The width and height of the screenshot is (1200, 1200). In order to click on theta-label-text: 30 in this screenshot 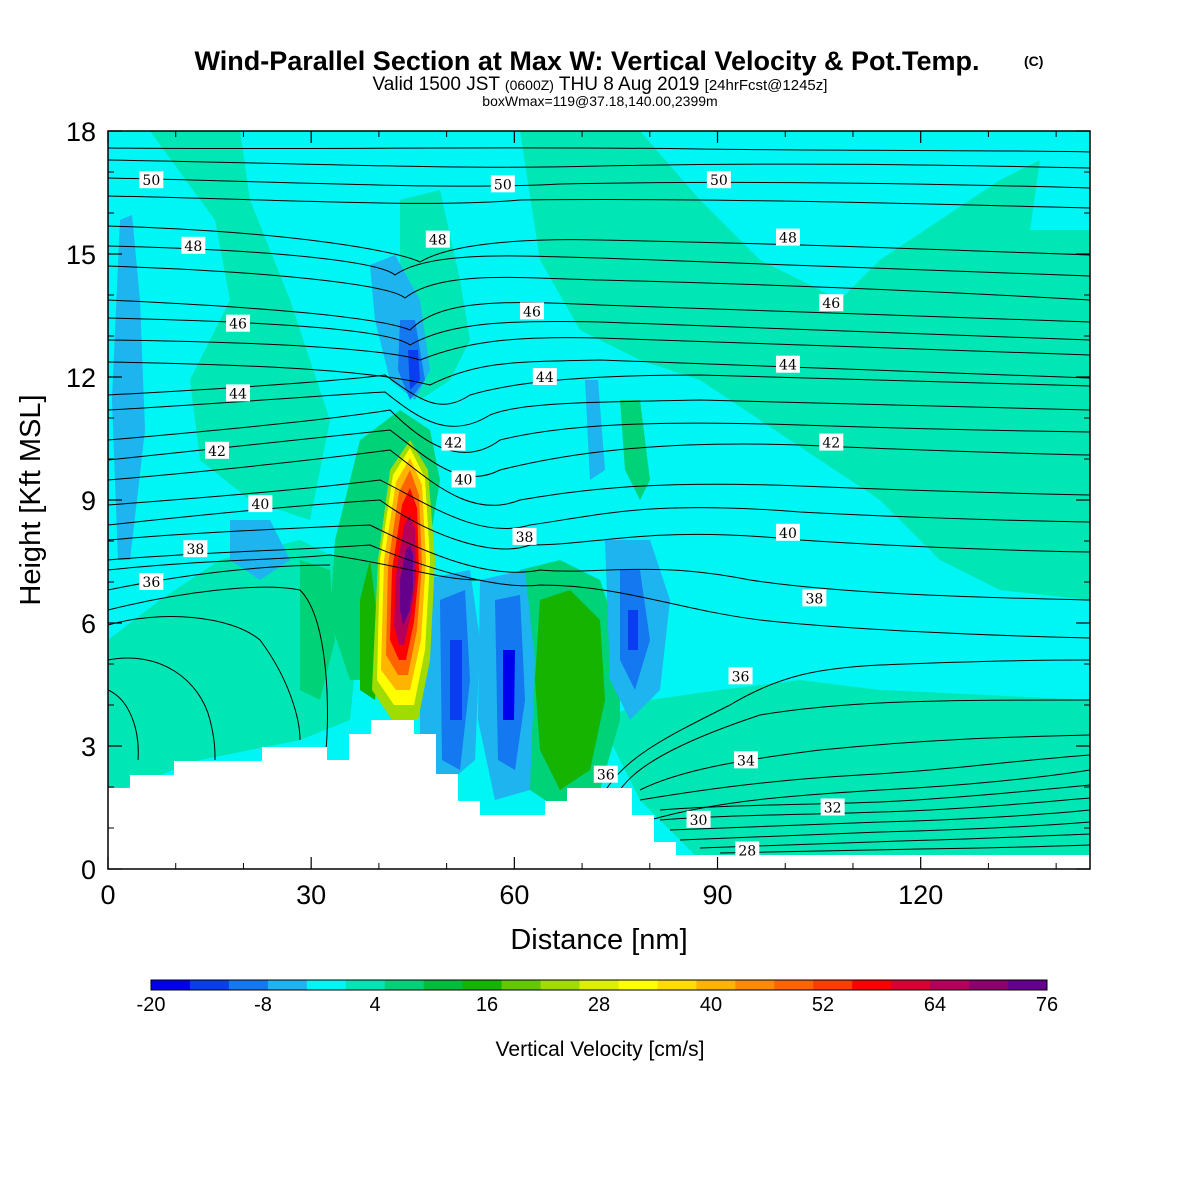, I will do `click(699, 821)`.